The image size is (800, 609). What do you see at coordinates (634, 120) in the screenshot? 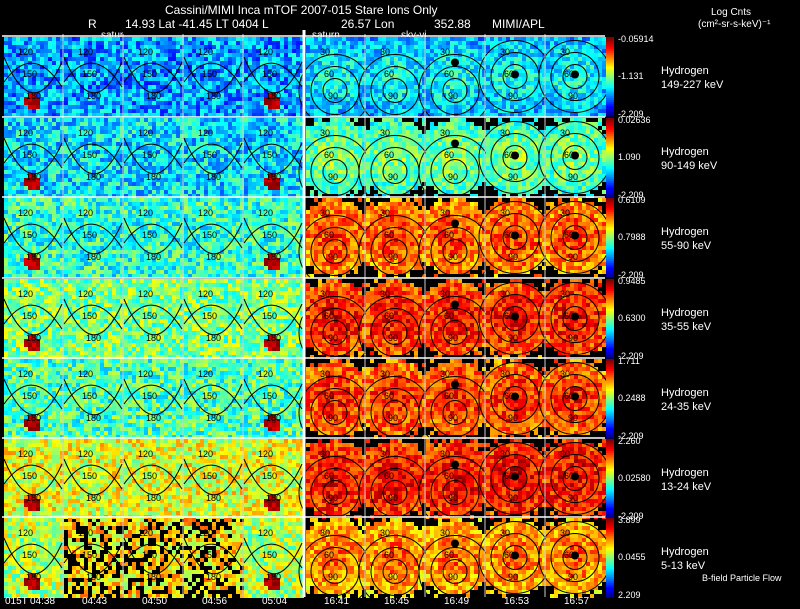
I see `colorbar-tick-label: 0.02636` at bounding box center [634, 120].